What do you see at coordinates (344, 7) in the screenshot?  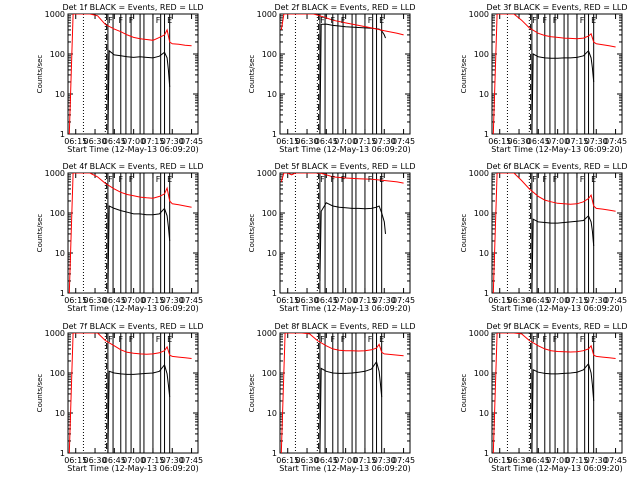 I see `chart-title: Det 2f BLACK = Events, RED = LLD` at bounding box center [344, 7].